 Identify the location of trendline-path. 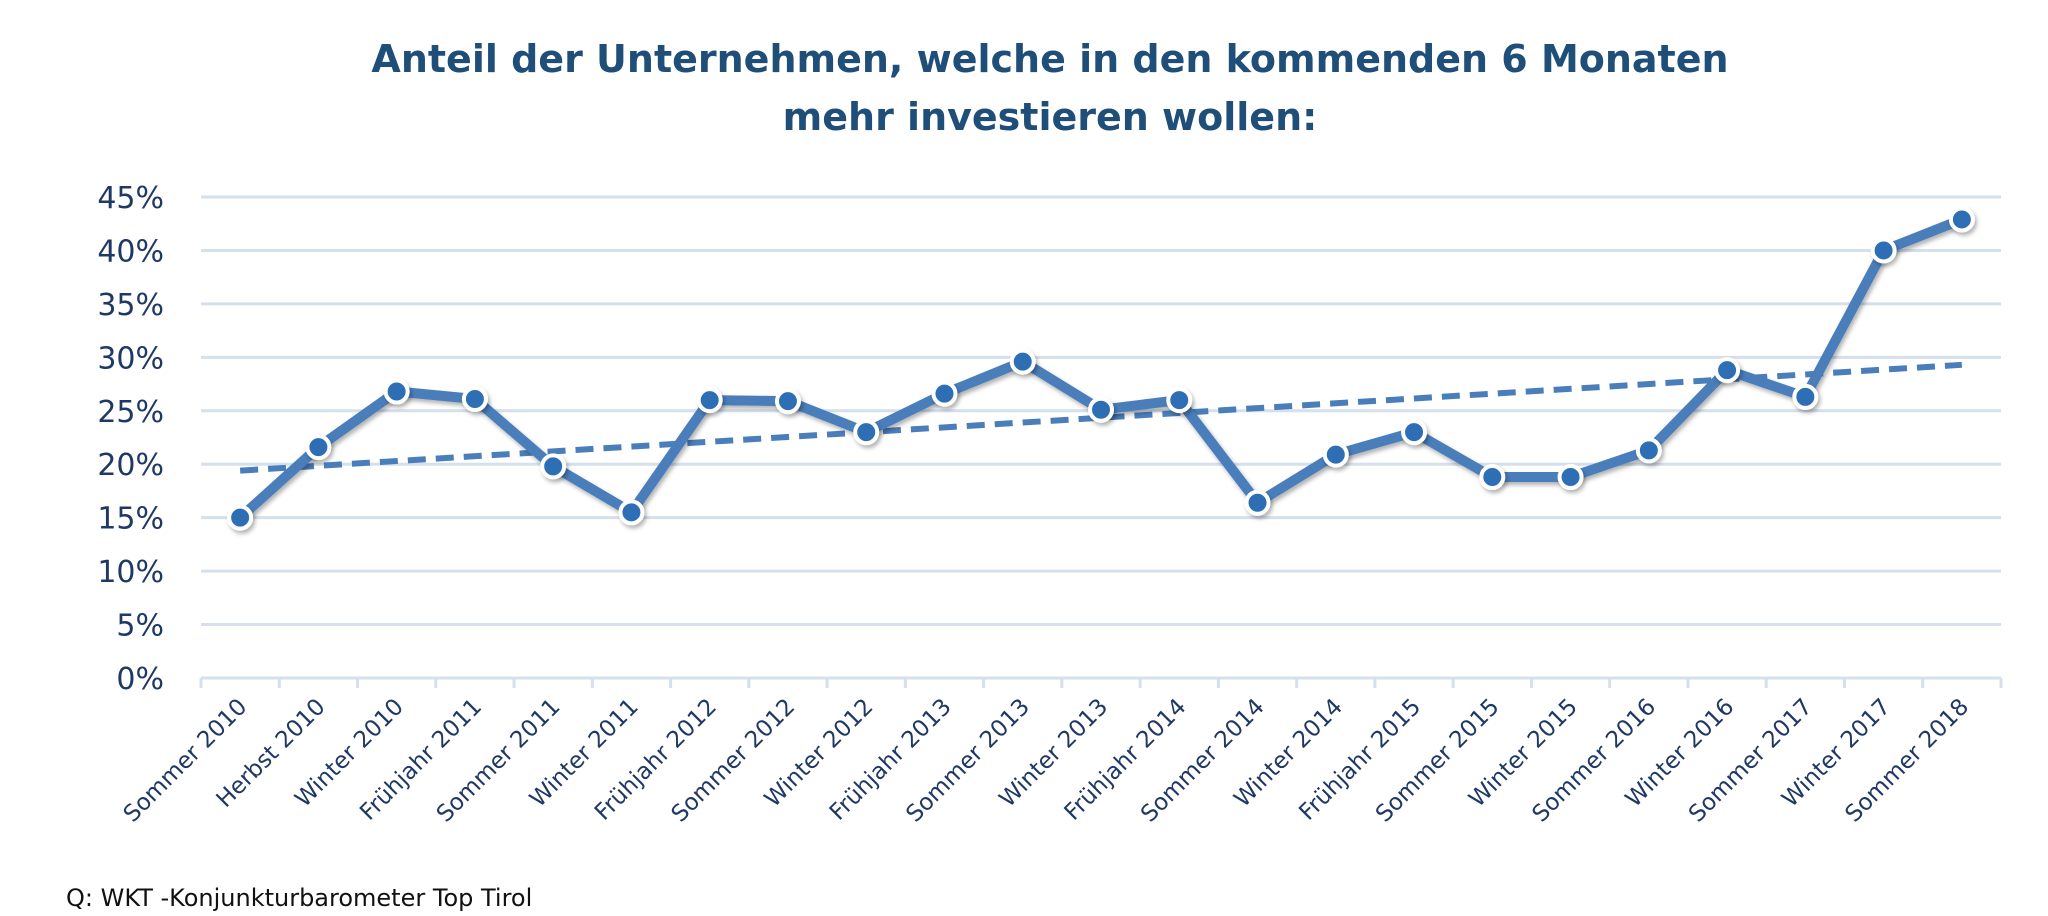
(1101, 417).